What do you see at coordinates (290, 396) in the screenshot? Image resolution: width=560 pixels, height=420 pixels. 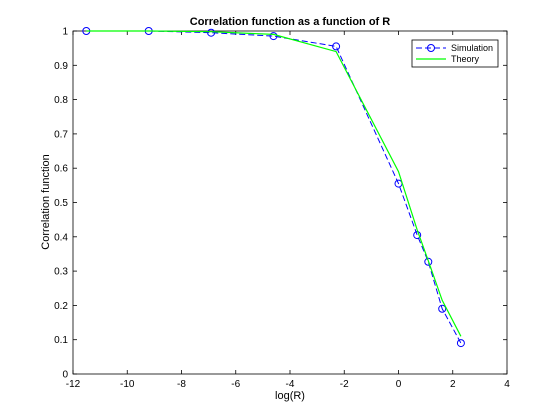 I see `x-axis-label: log(R)` at bounding box center [290, 396].